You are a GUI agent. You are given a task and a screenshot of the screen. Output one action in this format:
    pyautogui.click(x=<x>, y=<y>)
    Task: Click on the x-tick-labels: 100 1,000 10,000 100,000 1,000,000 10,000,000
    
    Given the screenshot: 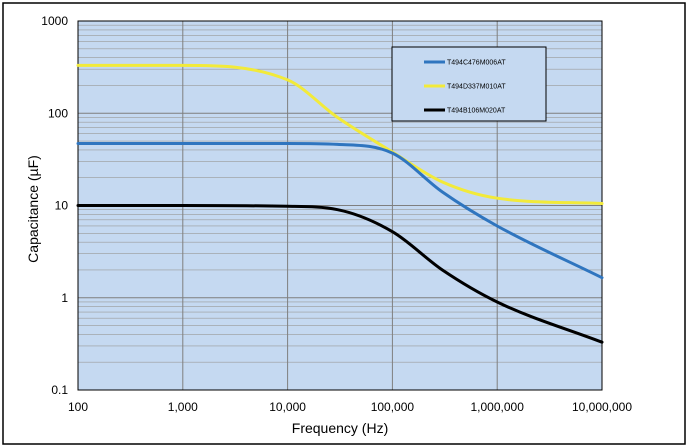 What is the action you would take?
    pyautogui.click(x=350, y=407)
    